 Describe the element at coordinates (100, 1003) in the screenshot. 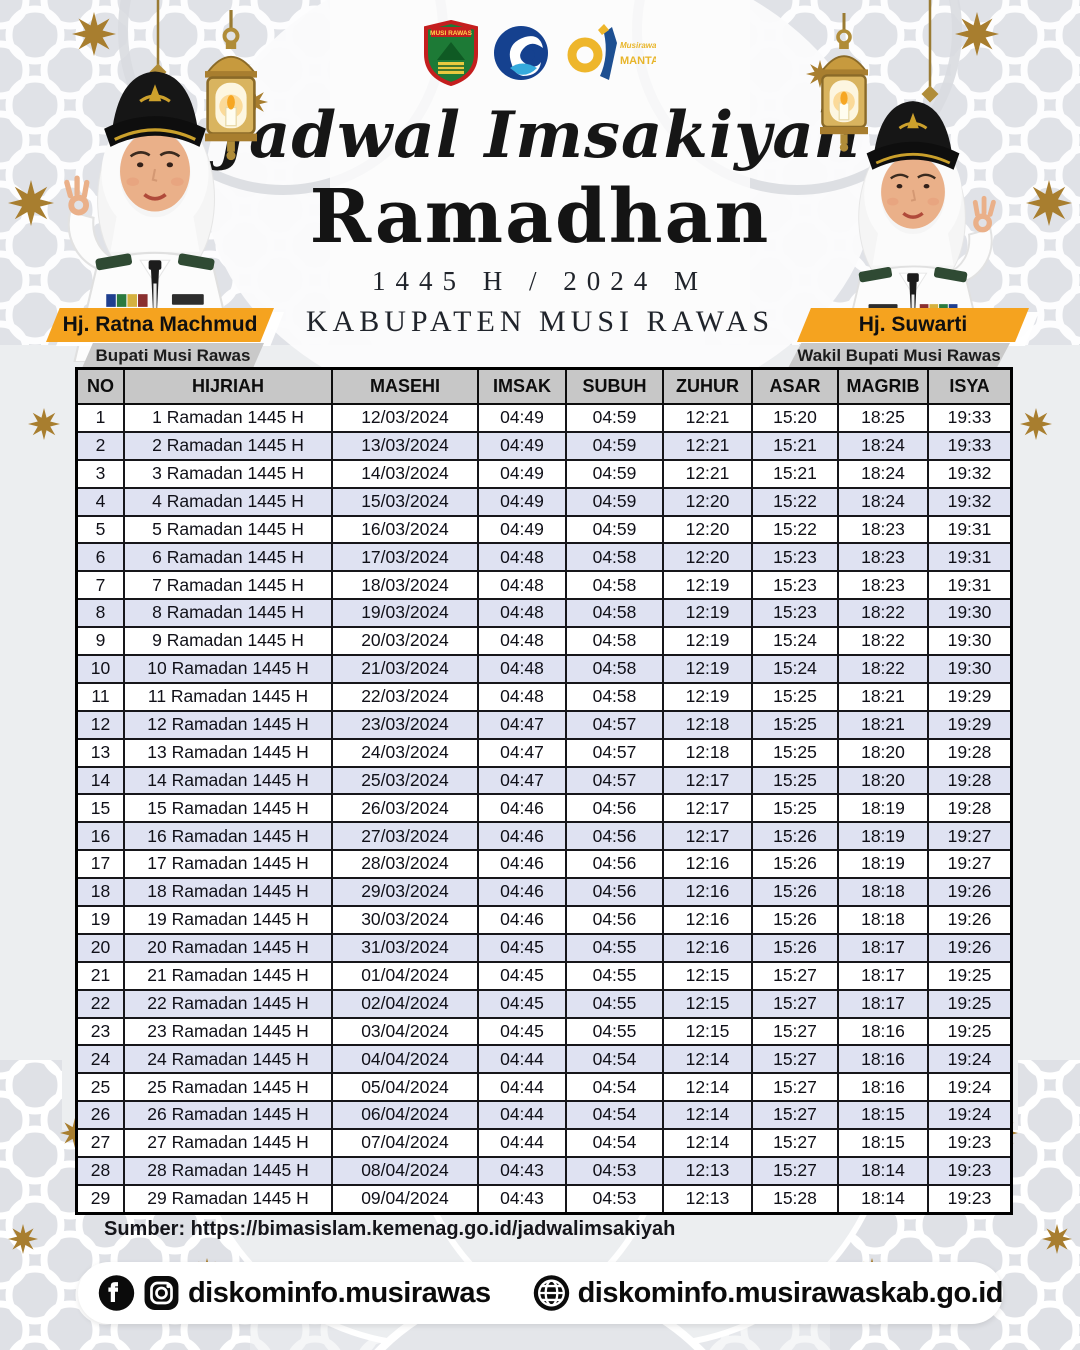

I see `table-cell: 22` at that location.